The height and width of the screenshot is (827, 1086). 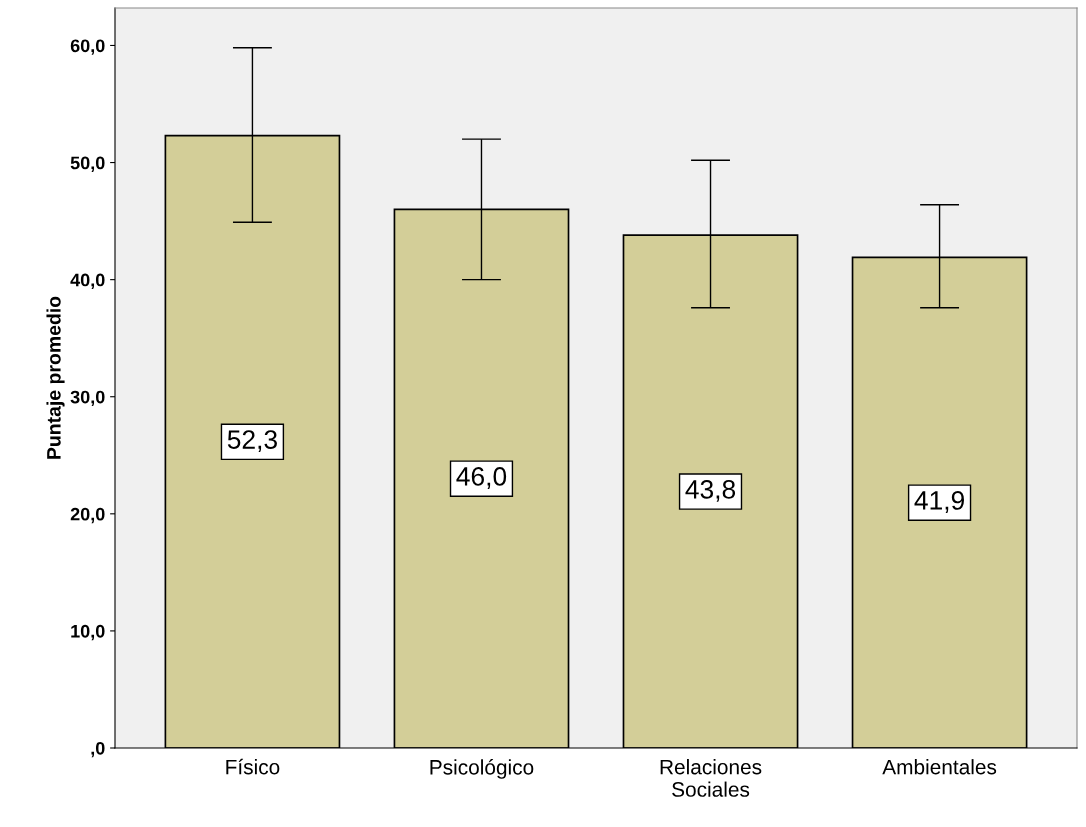 I want to click on y-tick-label: 50,0, so click(x=87, y=164).